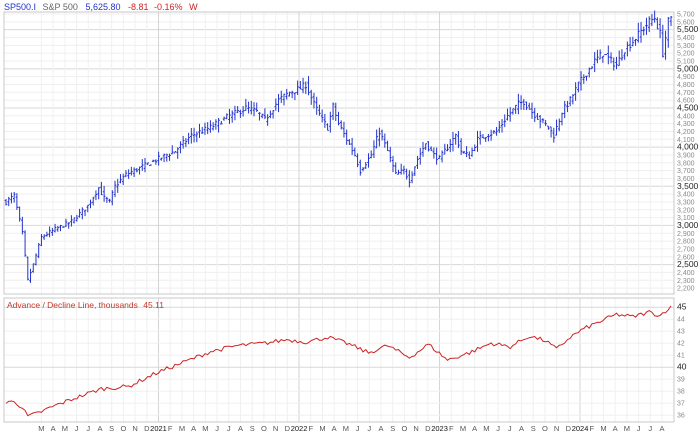 The height and width of the screenshot is (435, 700). What do you see at coordinates (686, 273) in the screenshot?
I see `price-tick-label: 2,400` at bounding box center [686, 273].